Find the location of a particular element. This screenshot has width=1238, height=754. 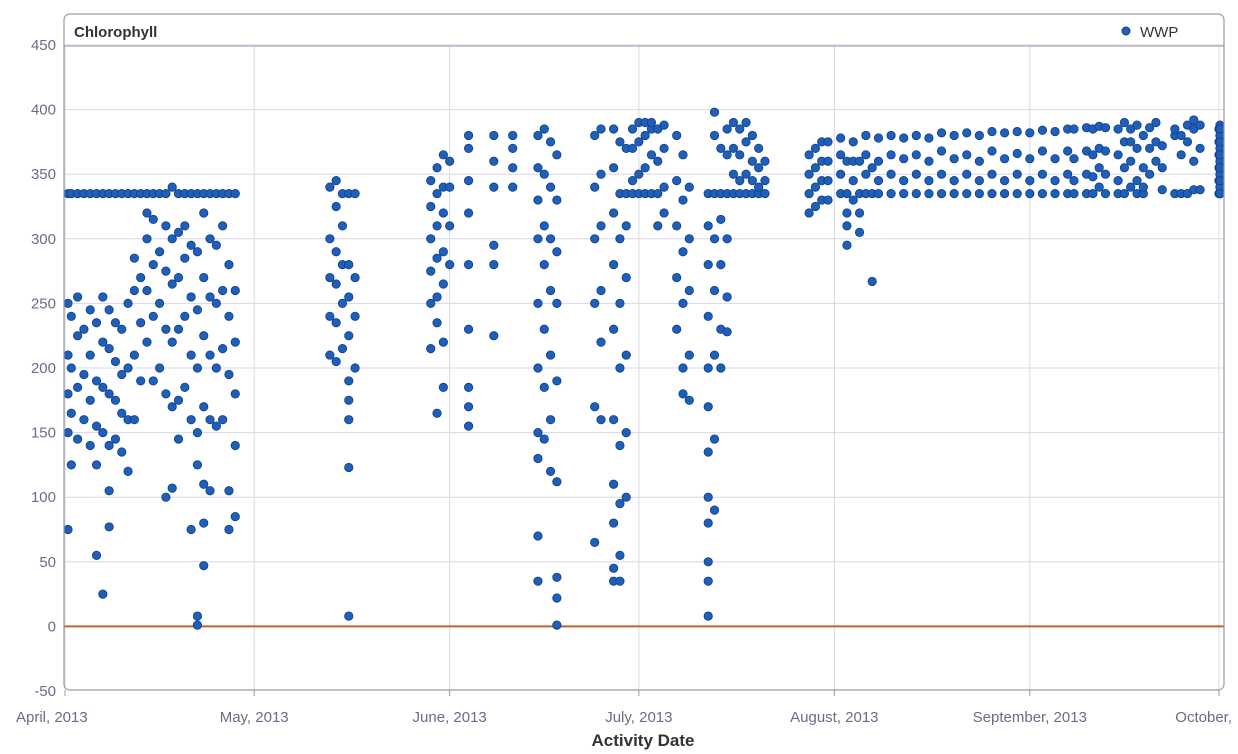

x-tick-label: July, 2013 is located at coordinates (638, 717).